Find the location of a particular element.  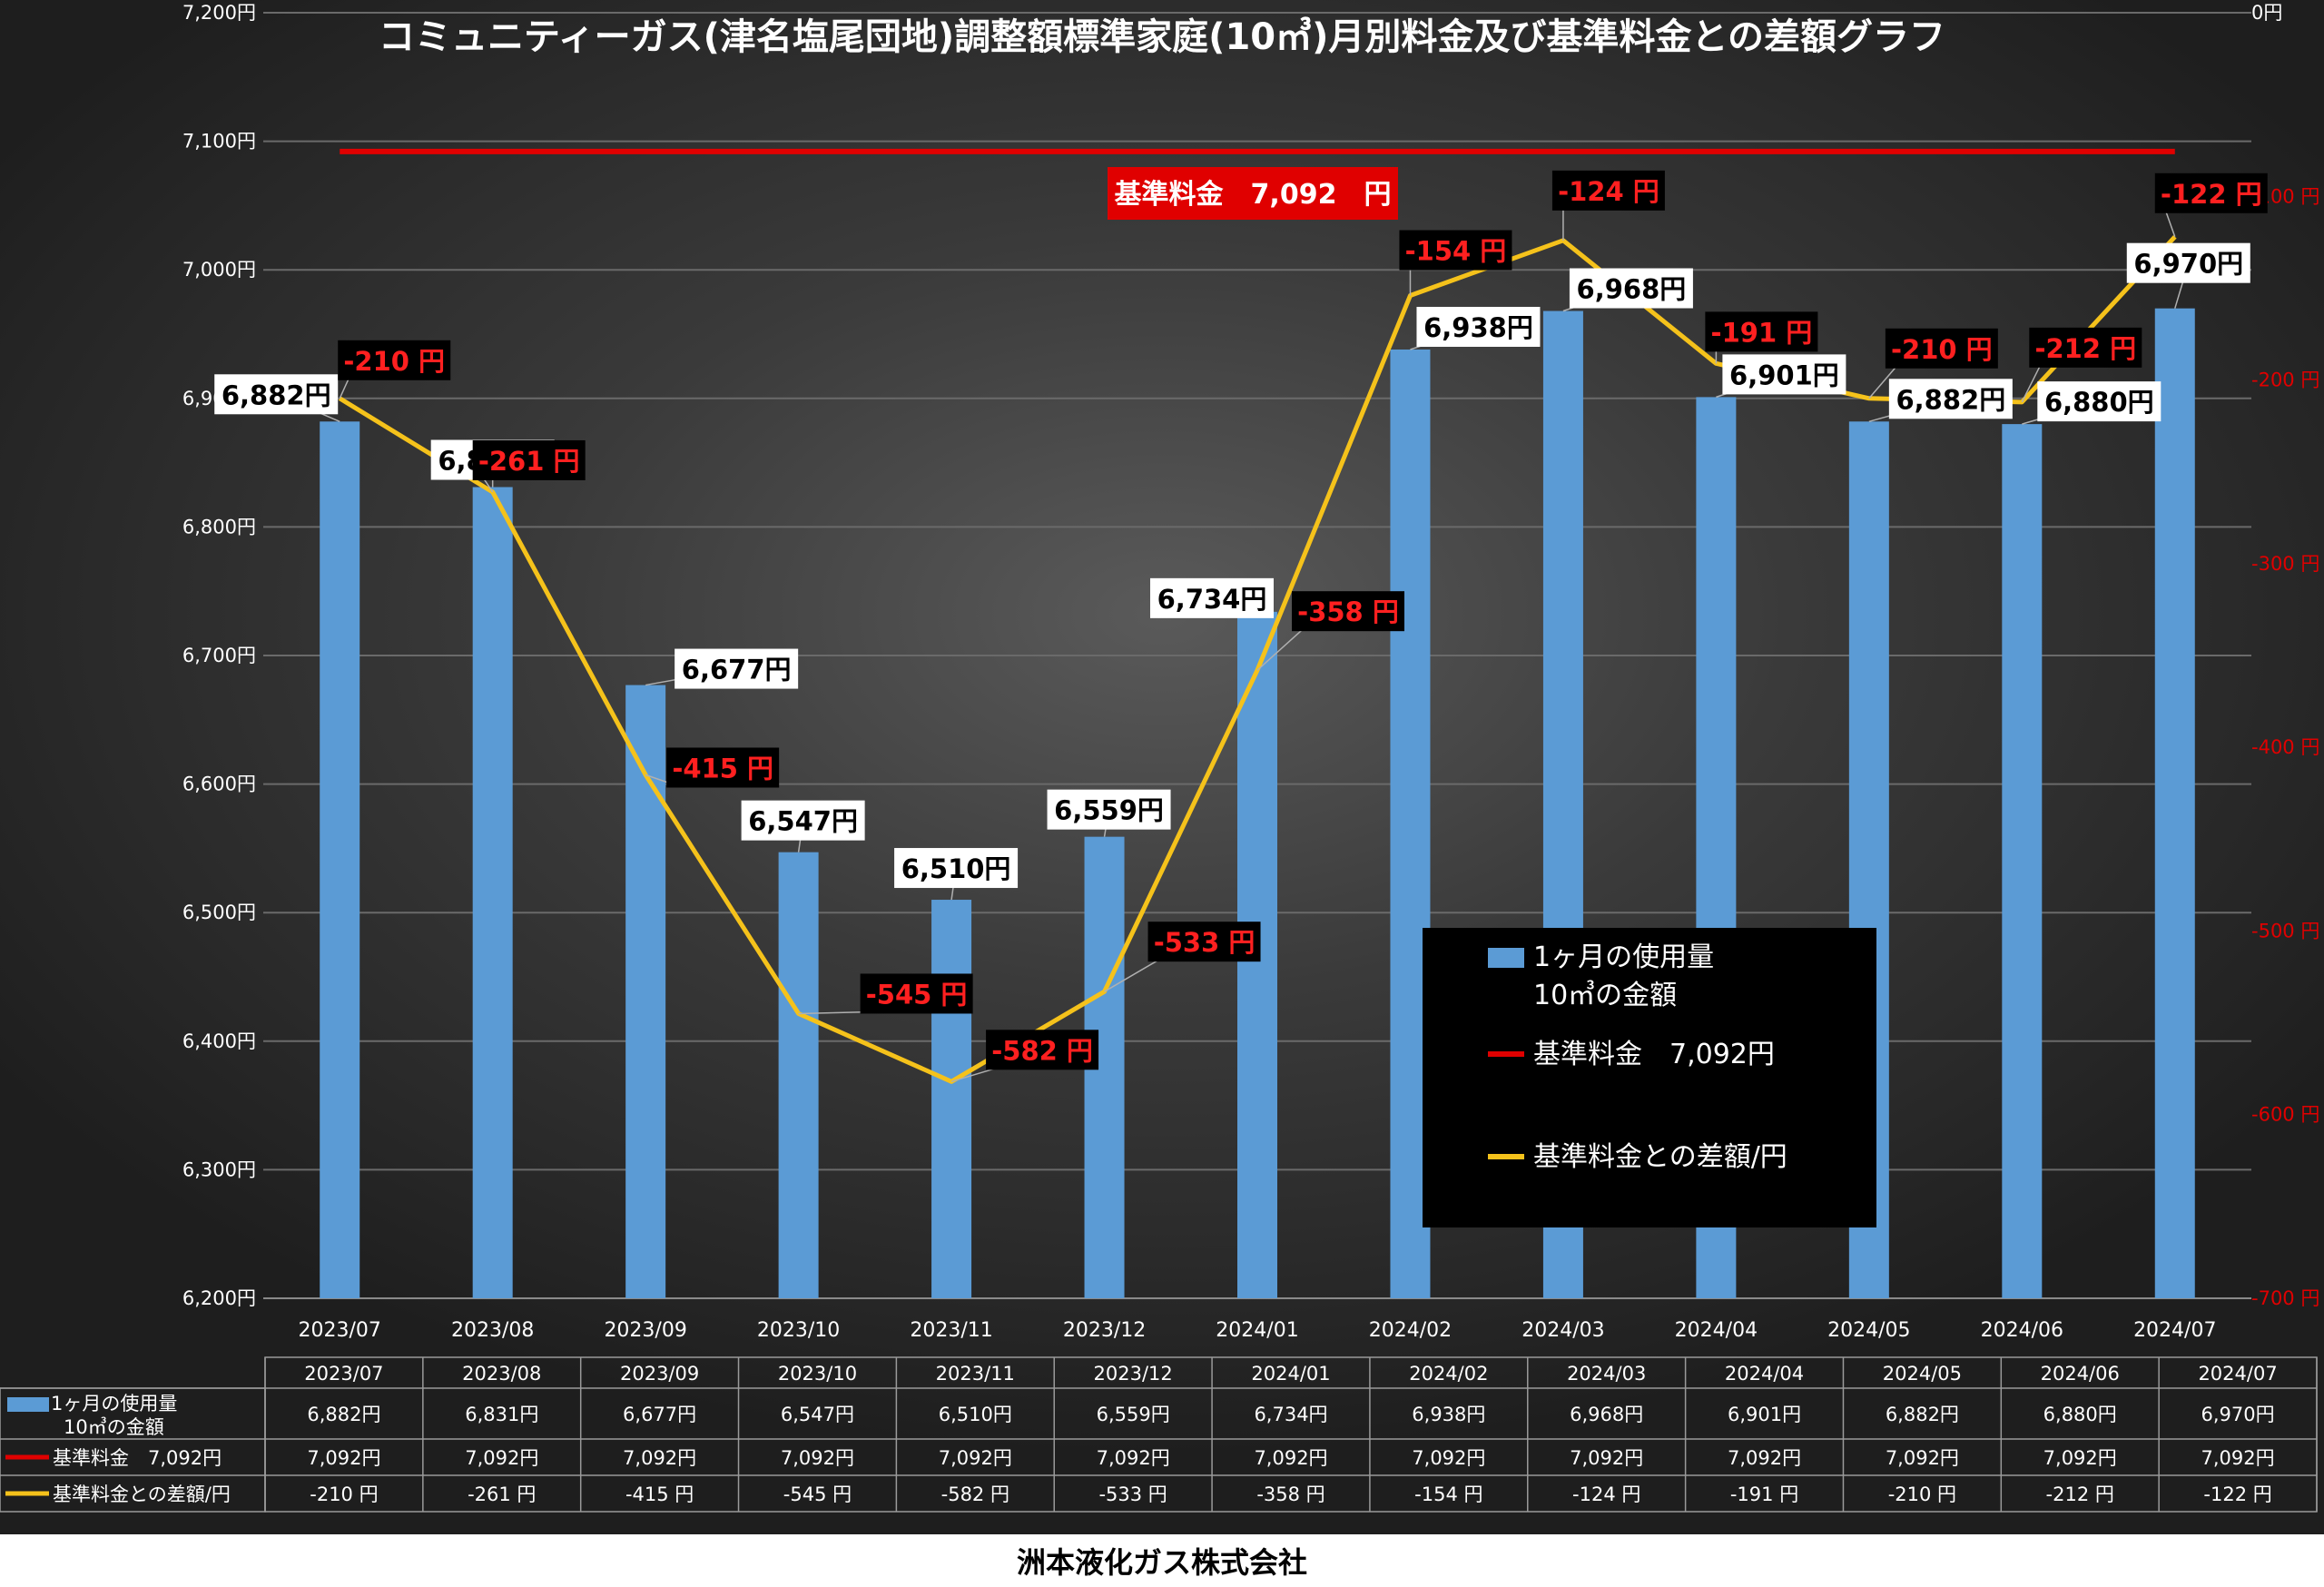

table-cell: 6,968円 is located at coordinates (1606, 1414).